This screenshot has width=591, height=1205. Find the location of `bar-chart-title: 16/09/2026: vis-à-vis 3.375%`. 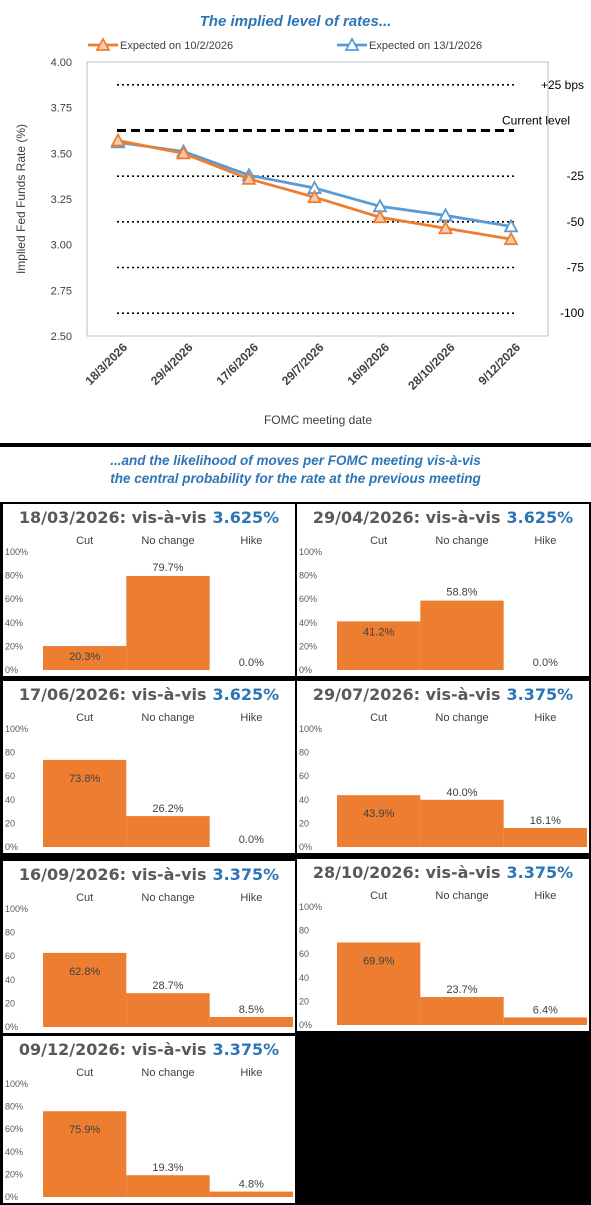

bar-chart-title: 16/09/2026: vis-à-vis 3.375% is located at coordinates (149, 874).